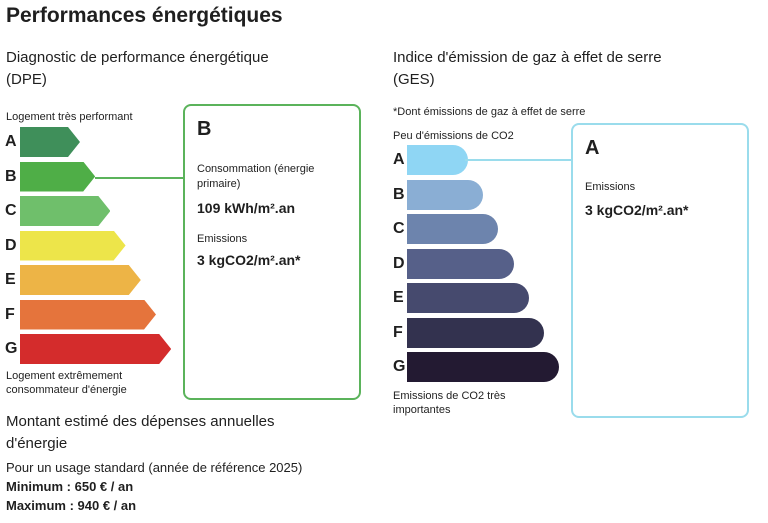 This screenshot has width=768, height=523. I want to click on ges-heading-line2: (GES), so click(414, 79).